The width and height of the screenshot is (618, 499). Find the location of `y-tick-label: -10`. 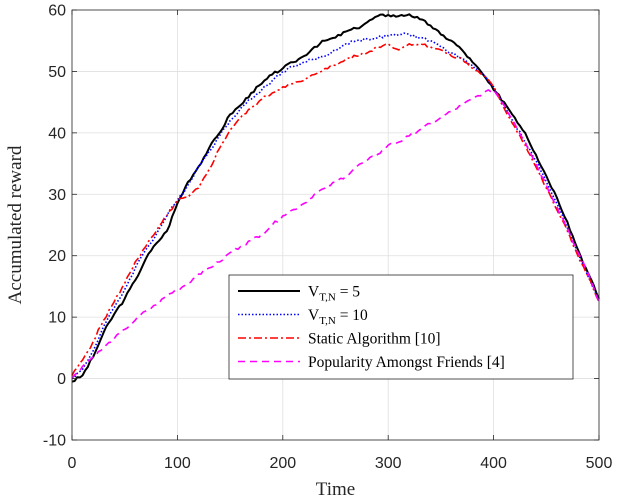

y-tick-label: -10 is located at coordinates (54, 441).